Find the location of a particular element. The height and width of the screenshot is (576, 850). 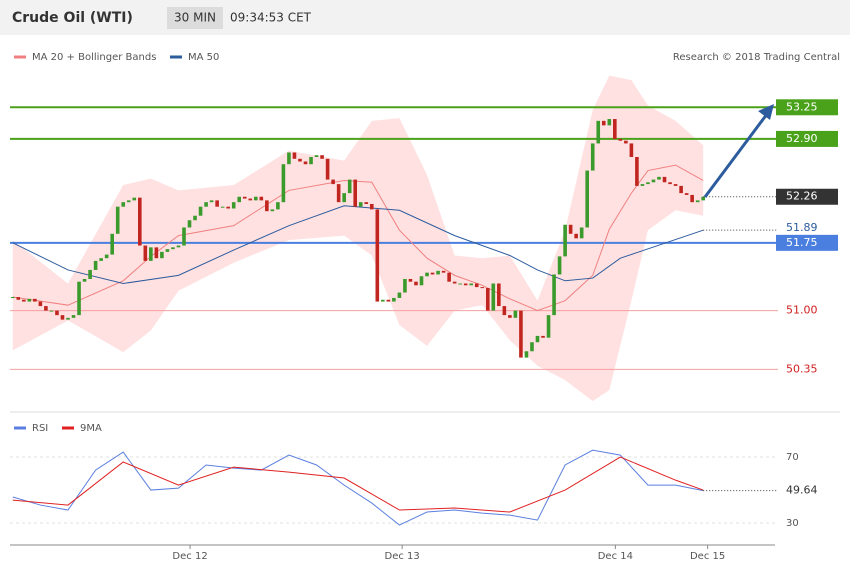

level-label: 50.35 is located at coordinates (802, 368).